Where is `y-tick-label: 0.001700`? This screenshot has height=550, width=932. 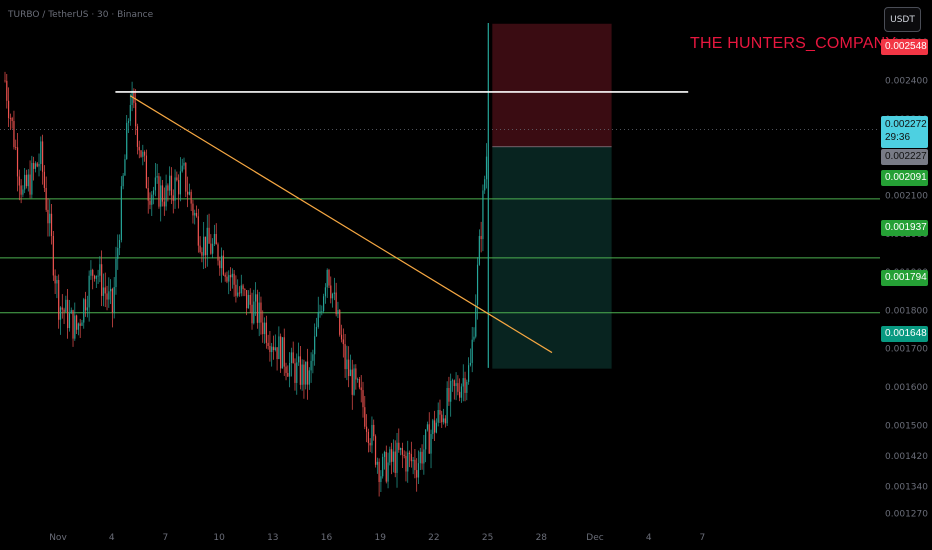 y-tick-label: 0.001700 is located at coordinates (906, 350).